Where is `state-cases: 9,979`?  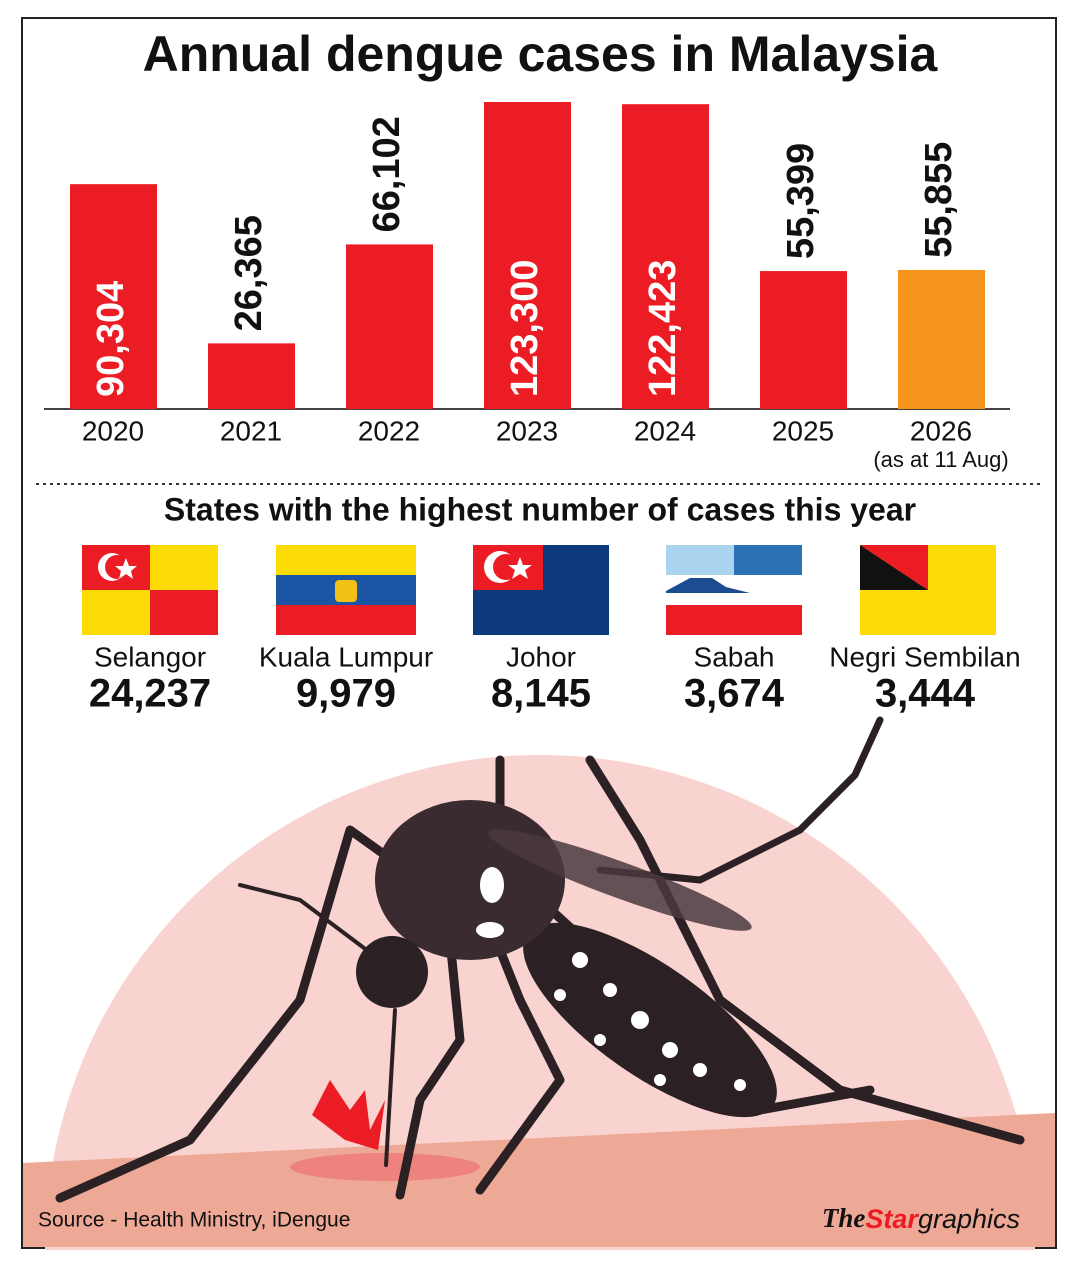 state-cases: 9,979 is located at coordinates (346, 694).